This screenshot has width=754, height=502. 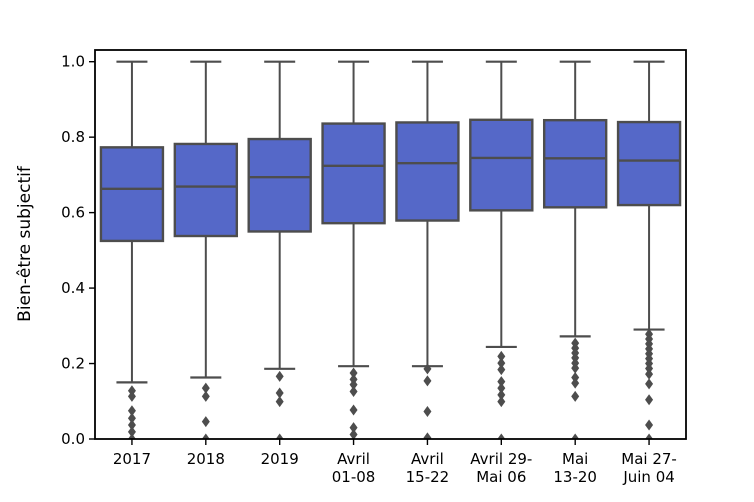 I want to click on y-tick-label: 0.0, so click(x=73, y=439).